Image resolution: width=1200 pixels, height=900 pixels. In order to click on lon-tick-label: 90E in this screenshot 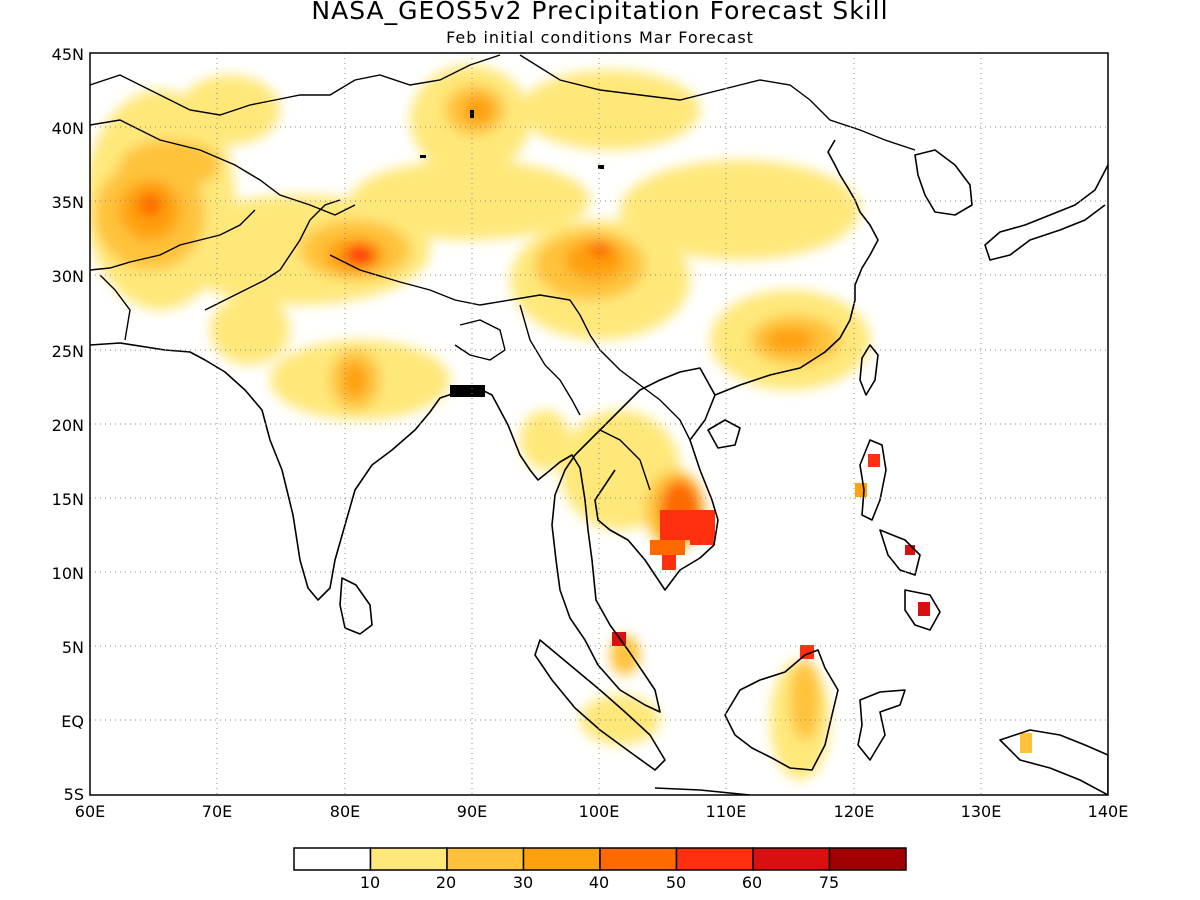, I will do `click(472, 811)`.